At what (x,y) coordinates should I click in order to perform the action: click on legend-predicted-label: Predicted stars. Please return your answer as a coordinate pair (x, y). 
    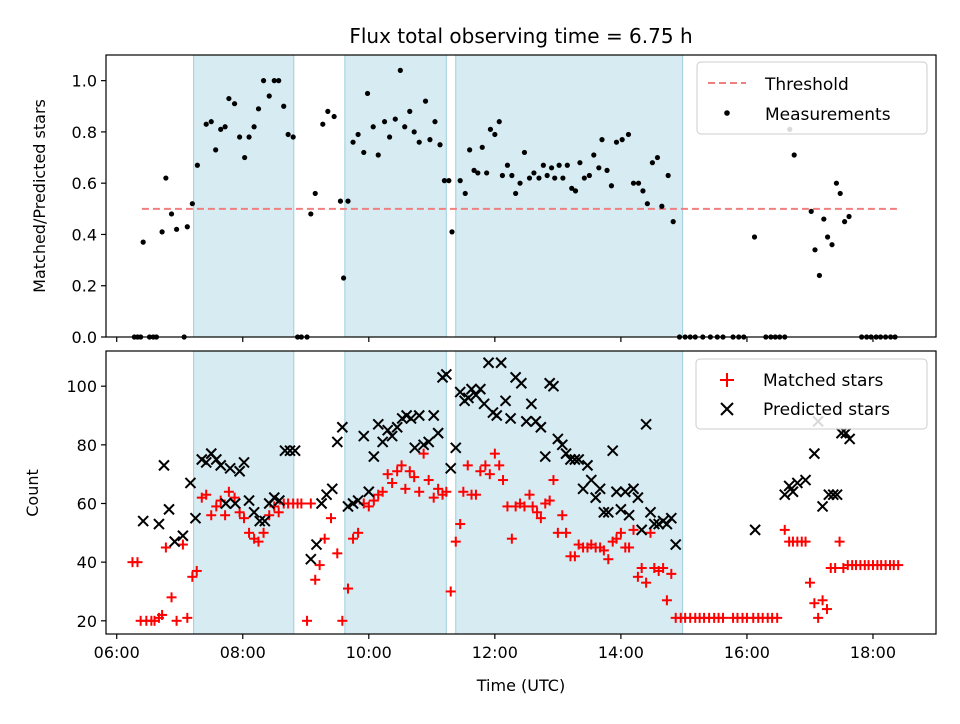
    Looking at the image, I should click on (826, 410).